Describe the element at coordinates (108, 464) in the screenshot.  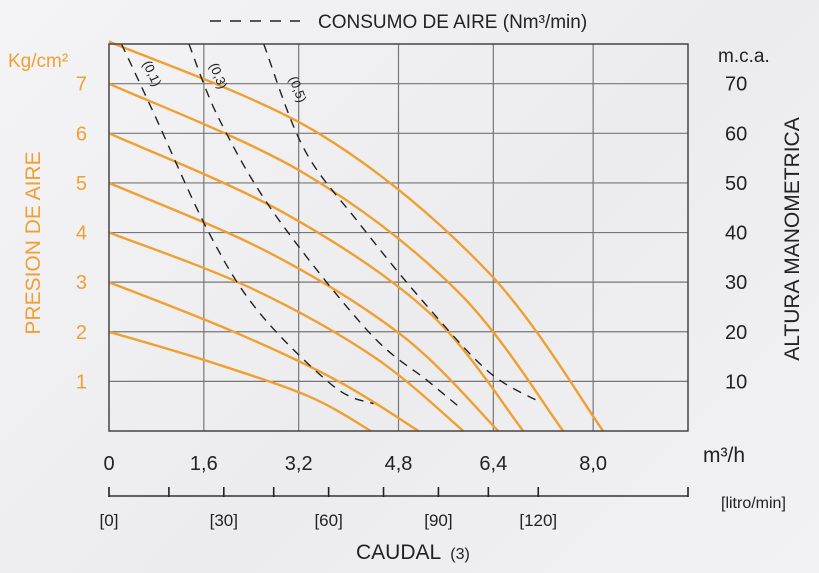
I see `x-tick-label: 0` at that location.